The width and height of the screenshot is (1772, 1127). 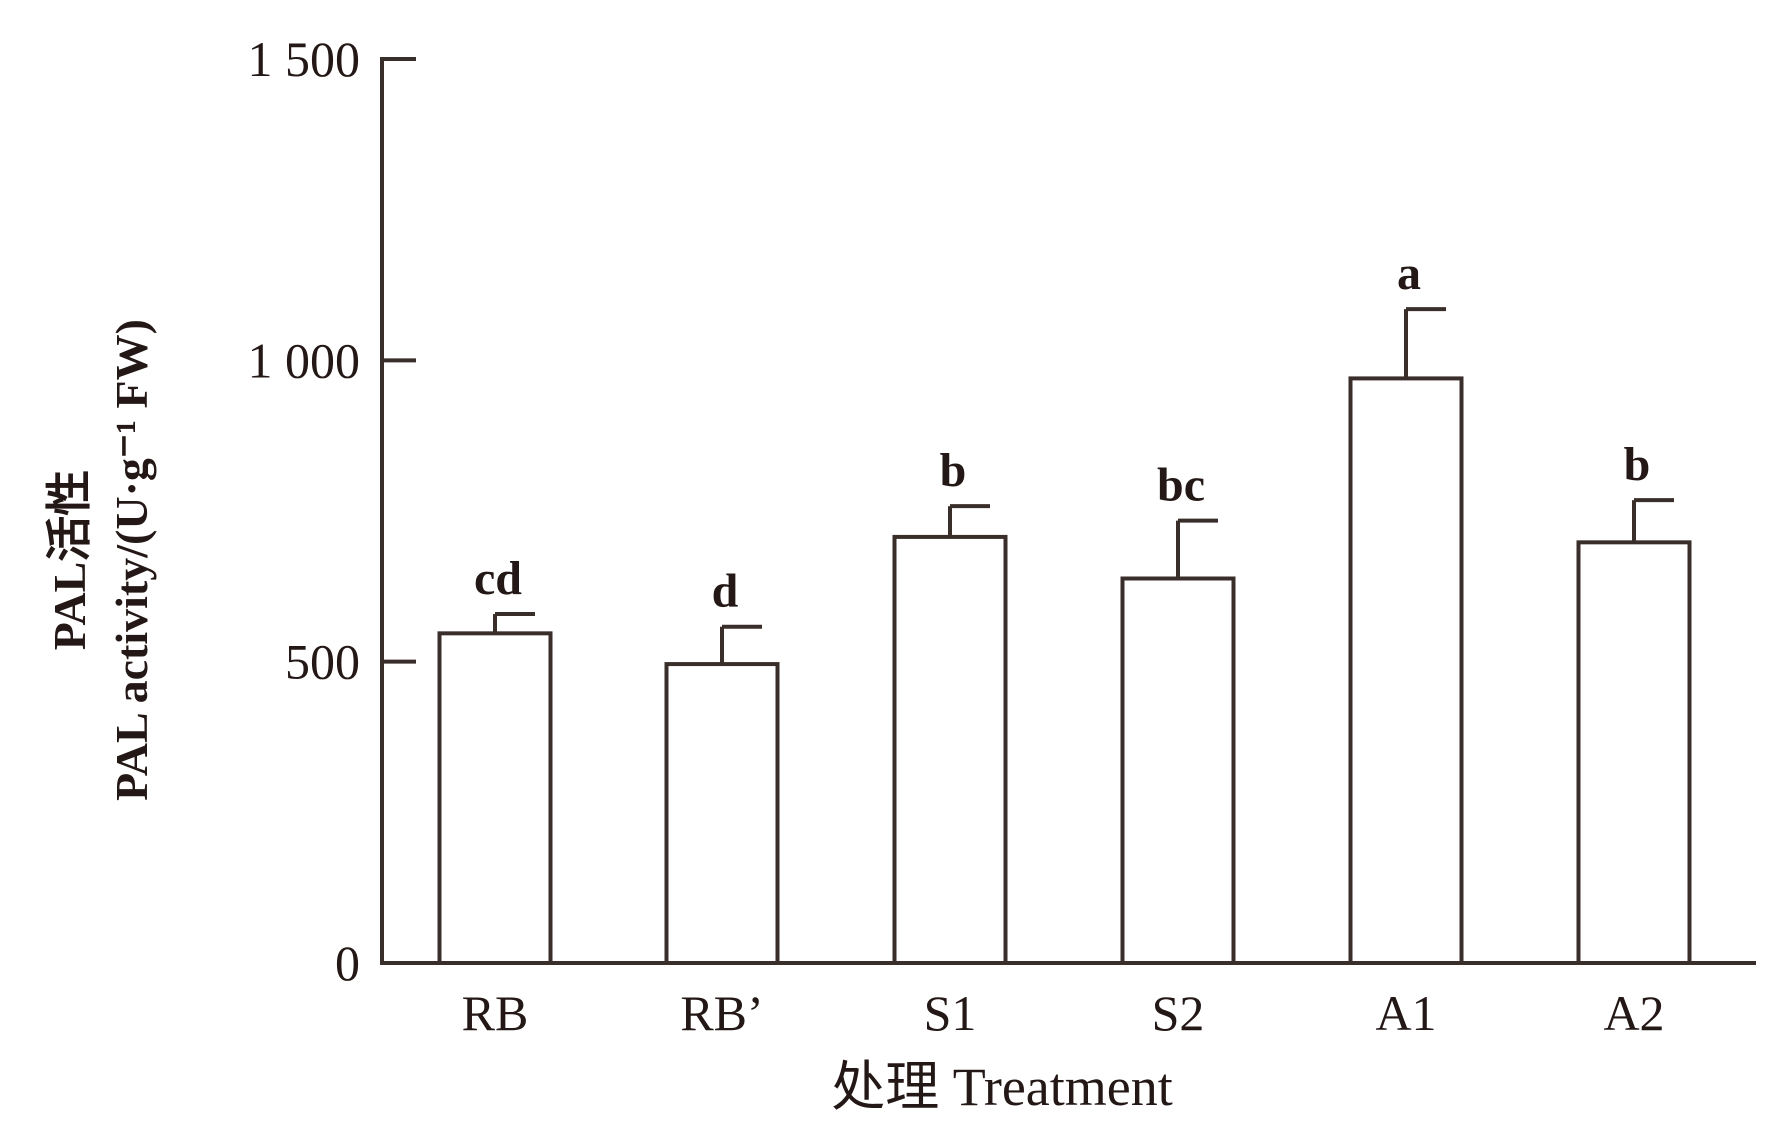 What do you see at coordinates (950, 1013) in the screenshot?
I see `x-tick-label: S1` at bounding box center [950, 1013].